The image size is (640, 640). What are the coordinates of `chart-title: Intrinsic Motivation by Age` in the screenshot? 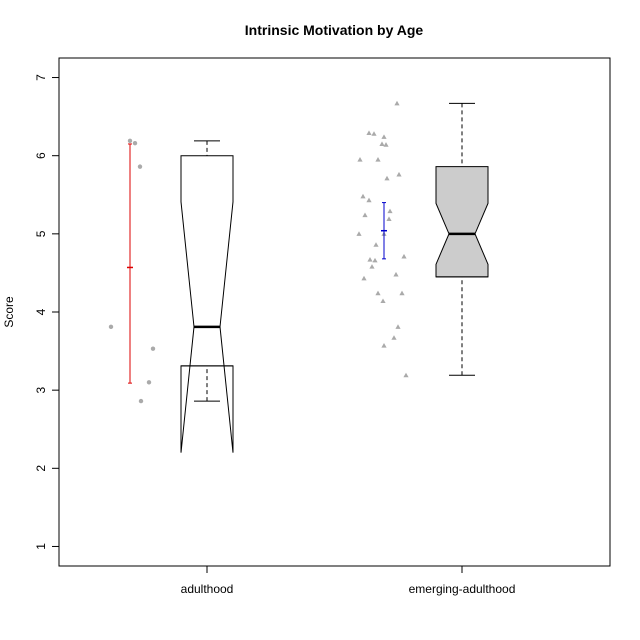 It's located at (334, 30).